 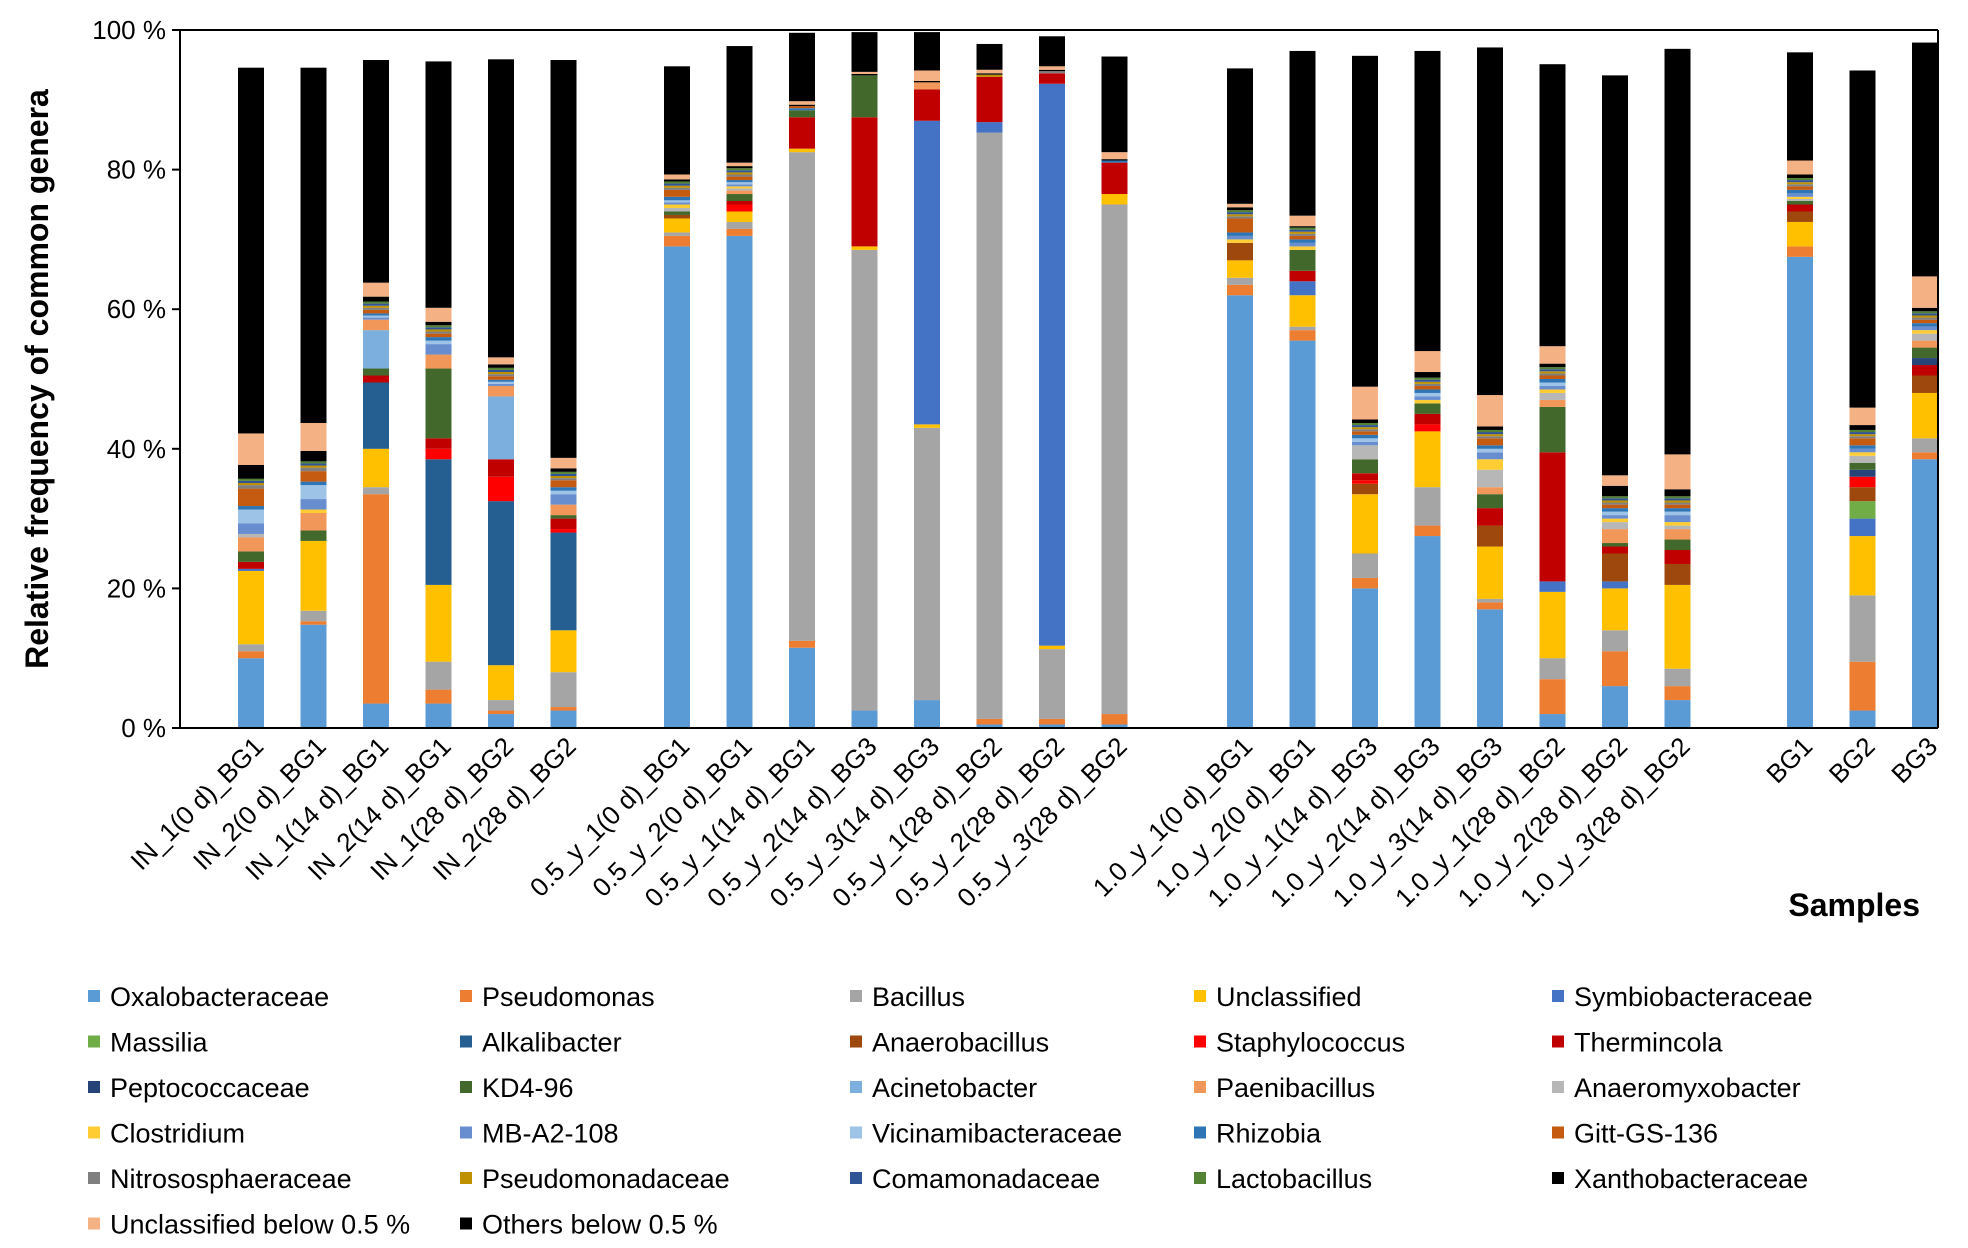 What do you see at coordinates (552, 1043) in the screenshot?
I see `legend-label: Alkalibacter` at bounding box center [552, 1043].